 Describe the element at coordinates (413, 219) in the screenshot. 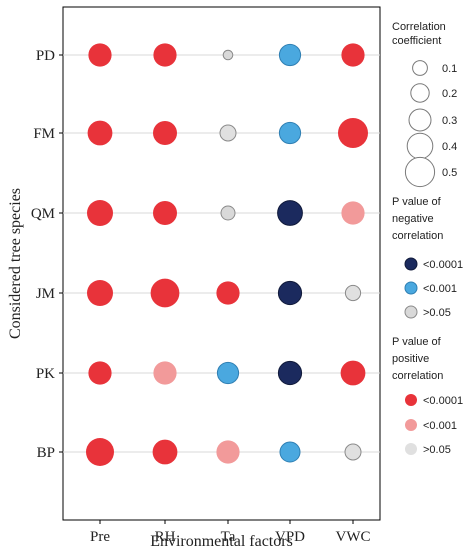

I see `legend-neg-title-line-1: negative` at that location.